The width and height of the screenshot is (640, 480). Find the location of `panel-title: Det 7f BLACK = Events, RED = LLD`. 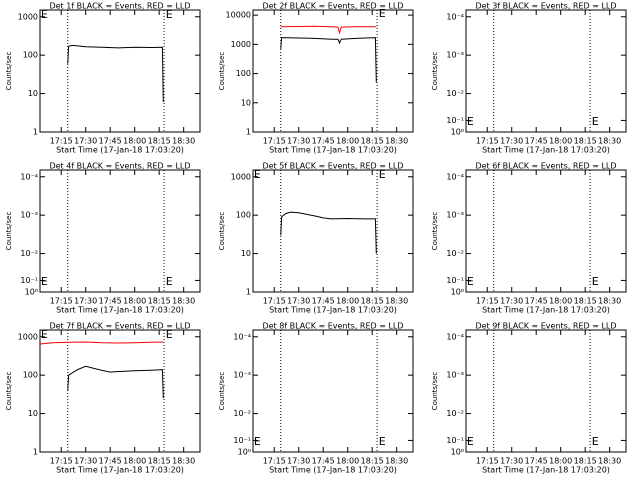

panel-title: Det 7f BLACK = Events, RED = LLD is located at coordinates (119, 326).